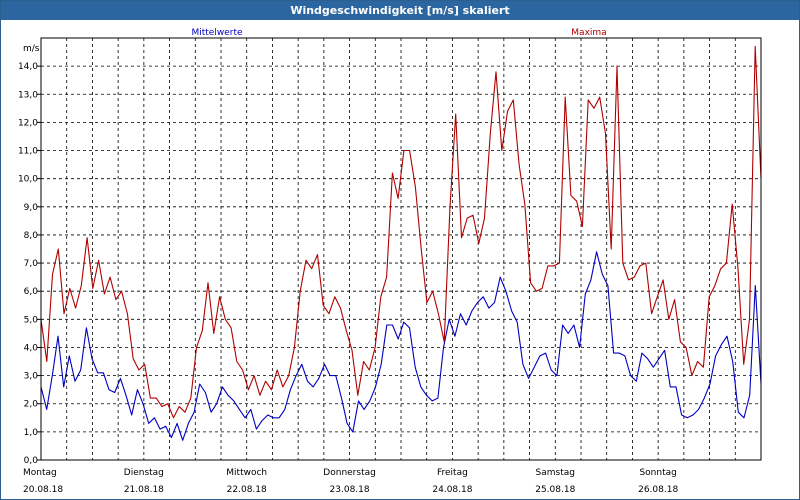 The height and width of the screenshot is (500, 800). I want to click on x-tick-date: 26.08.18, so click(658, 490).